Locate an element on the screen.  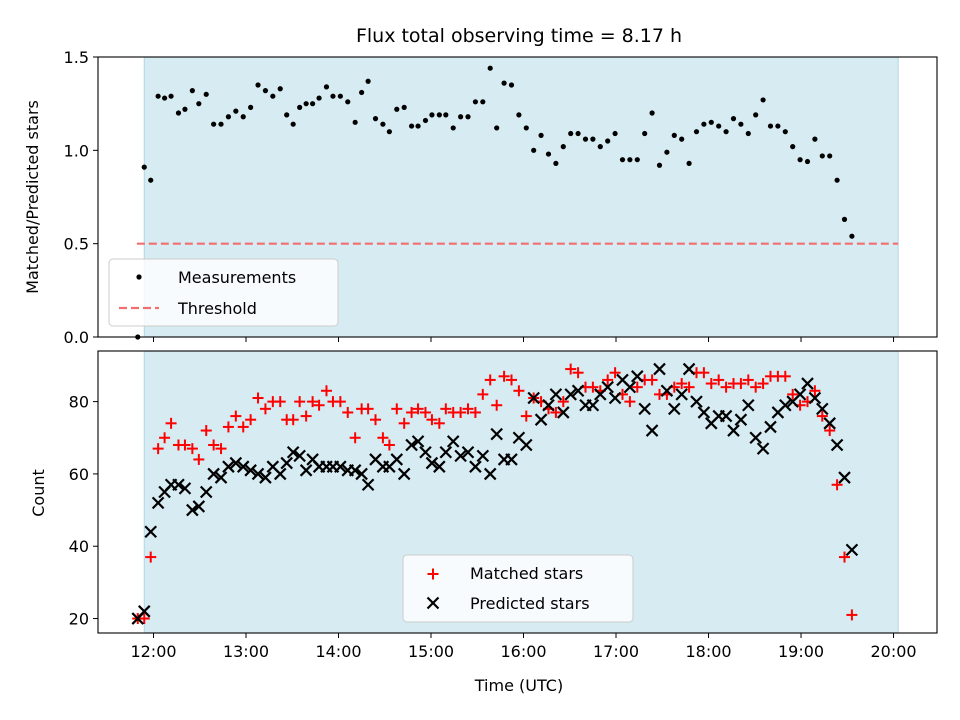
legend-matched-label: Matched stars is located at coordinates (526, 573).